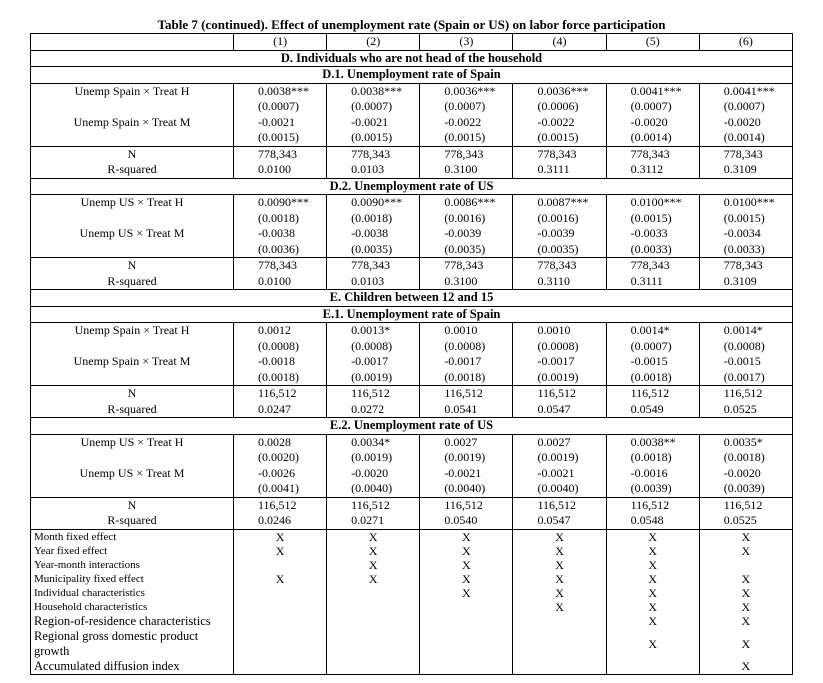 The height and width of the screenshot is (683, 823). What do you see at coordinates (411, 74) in the screenshot?
I see `panel-heading: D.1. Unemployment rate of Spain` at bounding box center [411, 74].